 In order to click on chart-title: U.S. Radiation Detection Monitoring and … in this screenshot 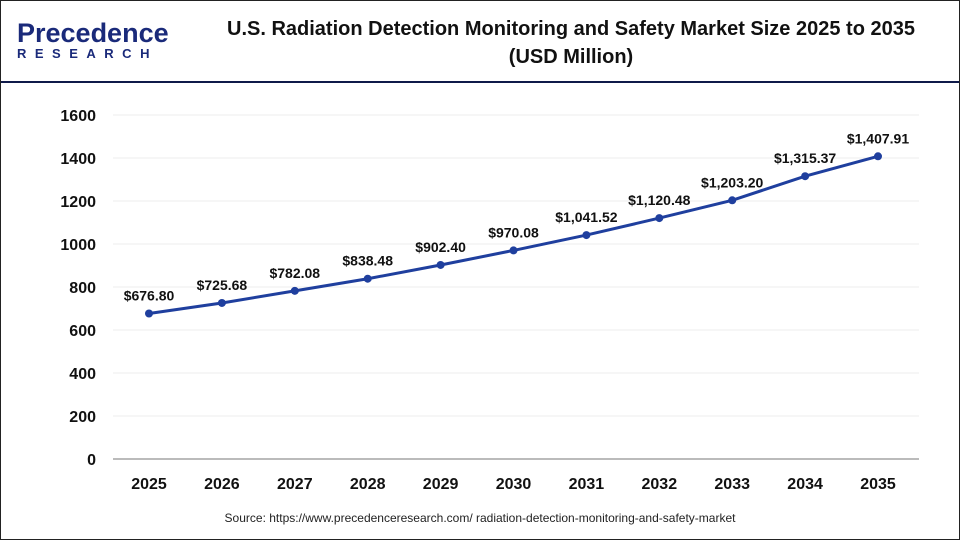, I will do `click(571, 43)`.